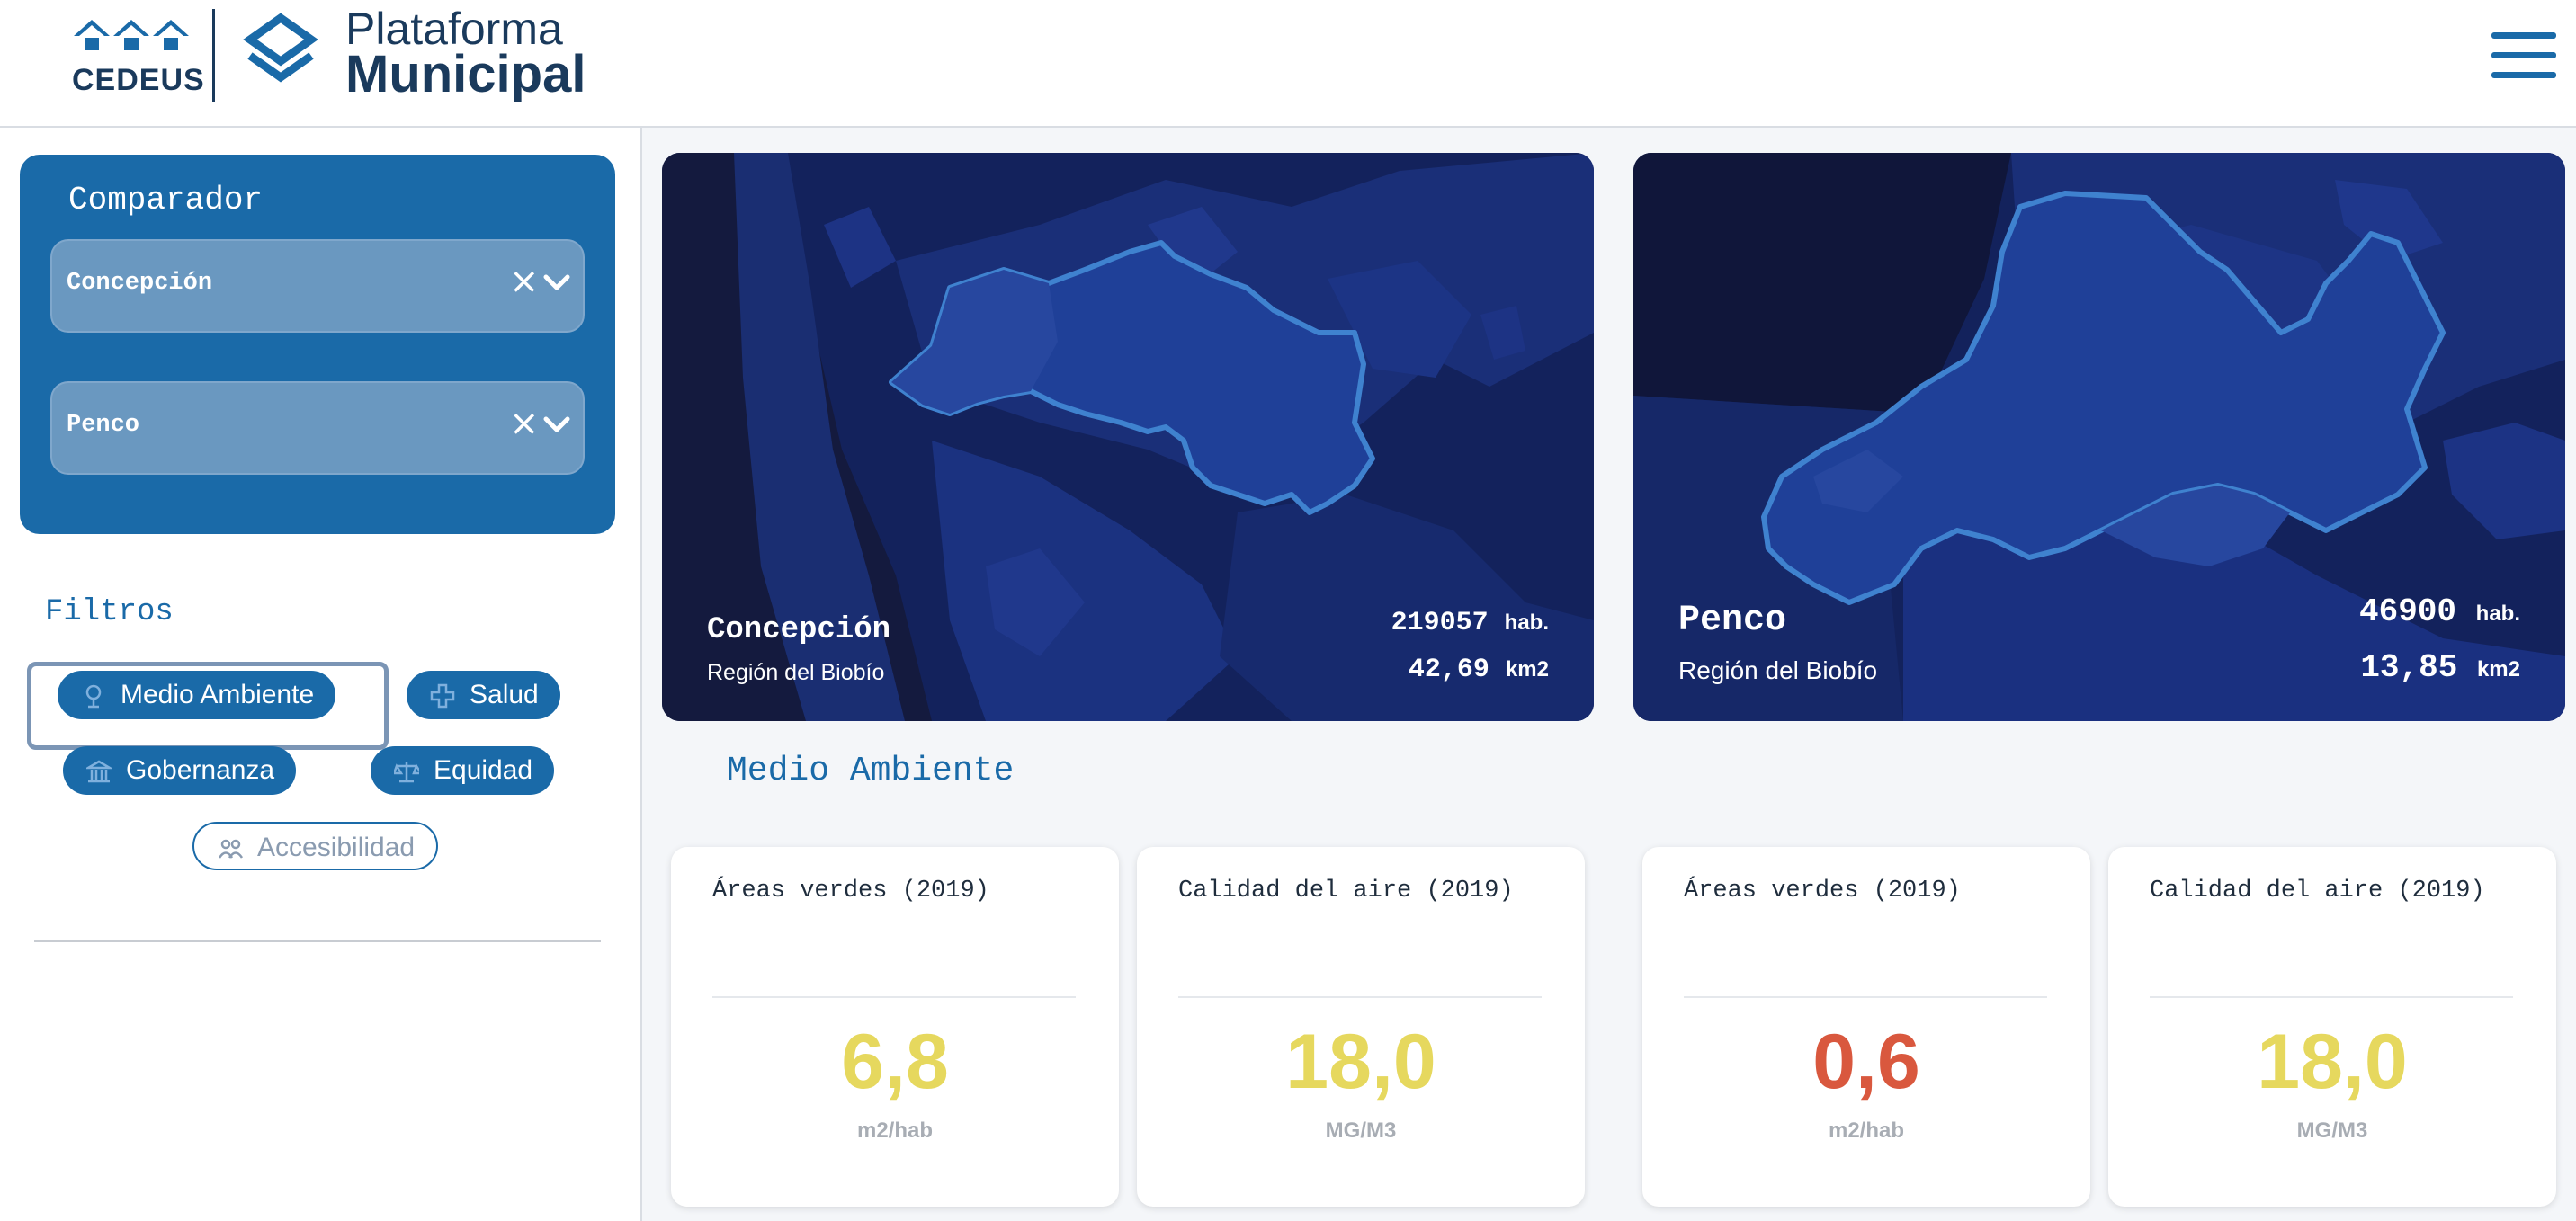 This screenshot has width=2576, height=1221. I want to click on indicator-value: 0,6, so click(1866, 1062).